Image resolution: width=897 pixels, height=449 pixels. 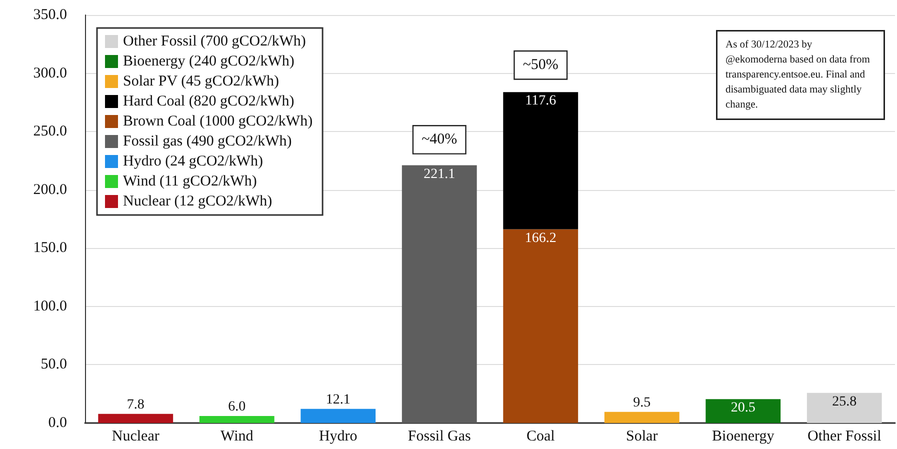 I want to click on legend-label: Fossil gas (490 gCO2/kWh), so click(x=207, y=142).